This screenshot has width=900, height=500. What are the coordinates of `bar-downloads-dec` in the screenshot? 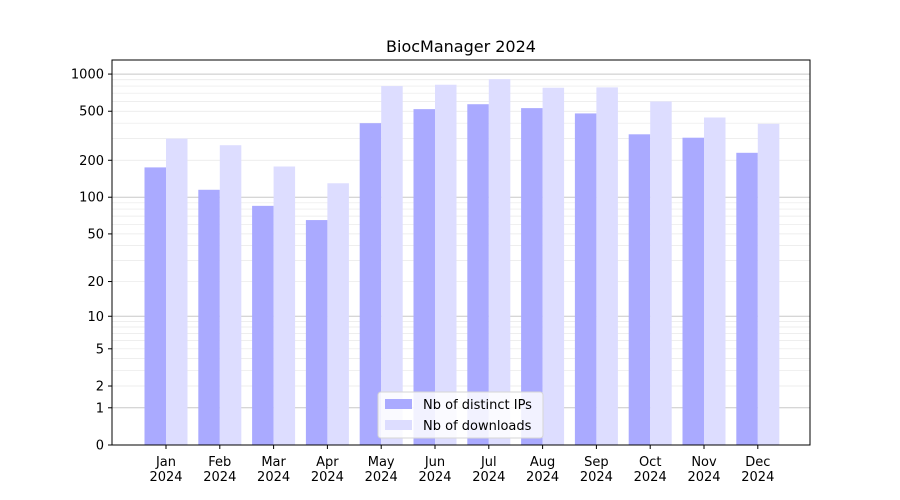 It's located at (768, 284).